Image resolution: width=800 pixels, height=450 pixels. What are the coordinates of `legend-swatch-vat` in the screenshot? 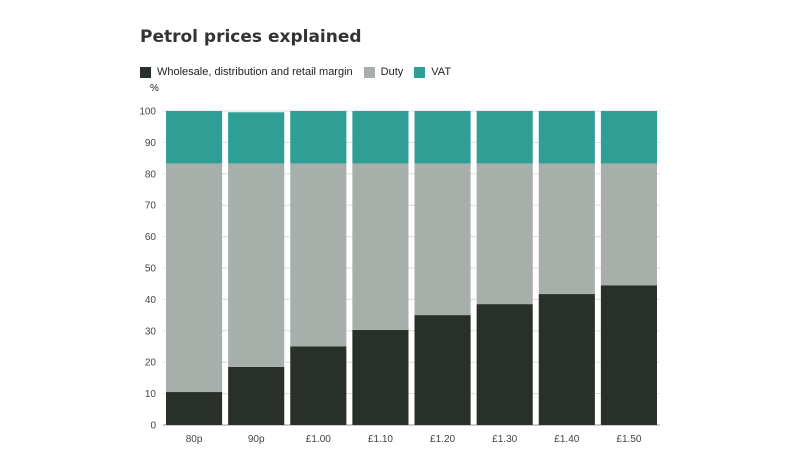 It's located at (420, 72).